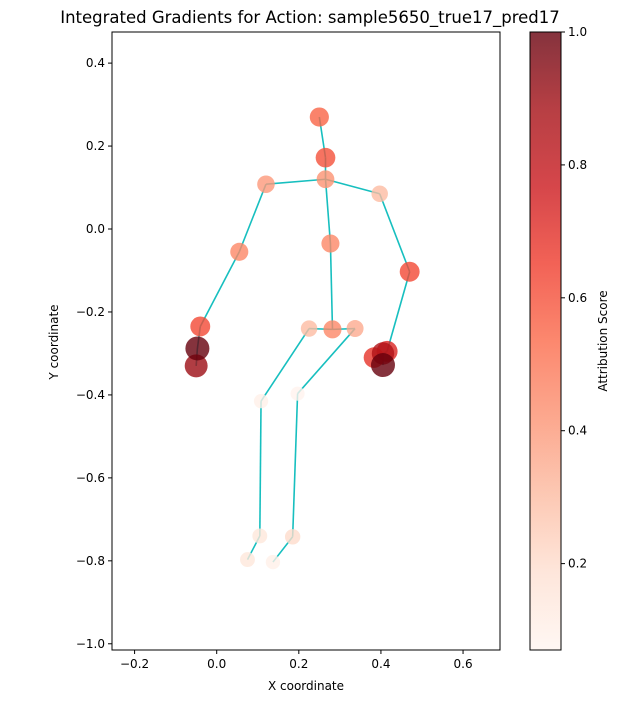  Describe the element at coordinates (463, 664) in the screenshot. I see `x-tick-label: 0.6` at that location.